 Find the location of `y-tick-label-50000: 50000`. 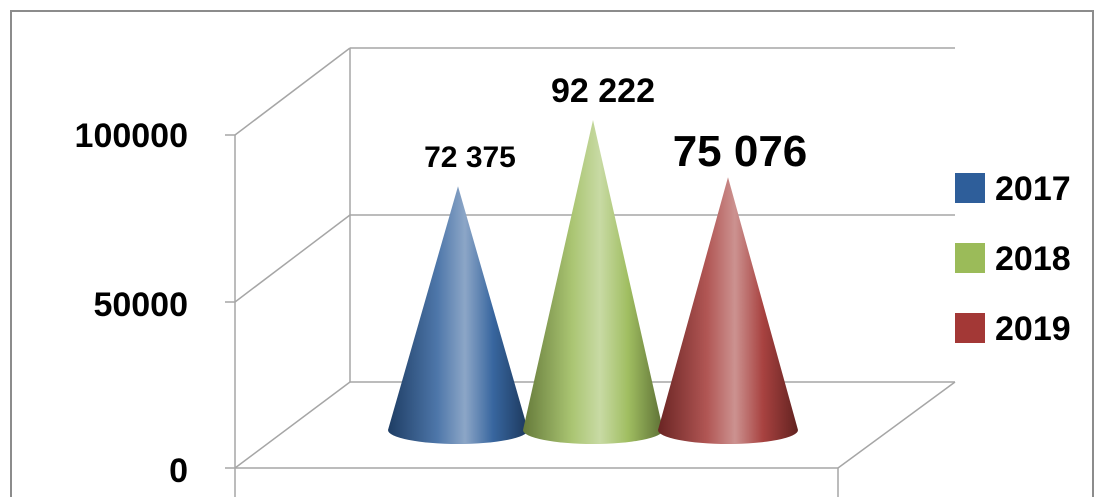

y-tick-label-50000: 50000 is located at coordinates (140, 305).